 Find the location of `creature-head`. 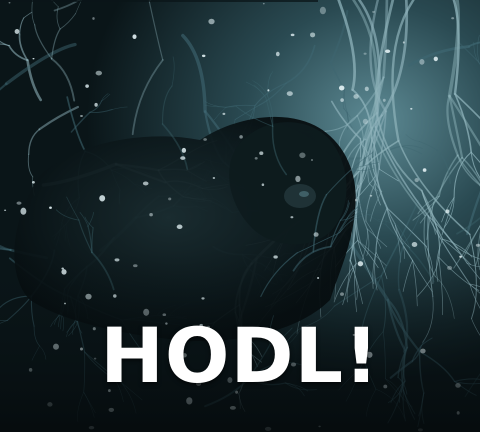

creature-head is located at coordinates (288, 183).